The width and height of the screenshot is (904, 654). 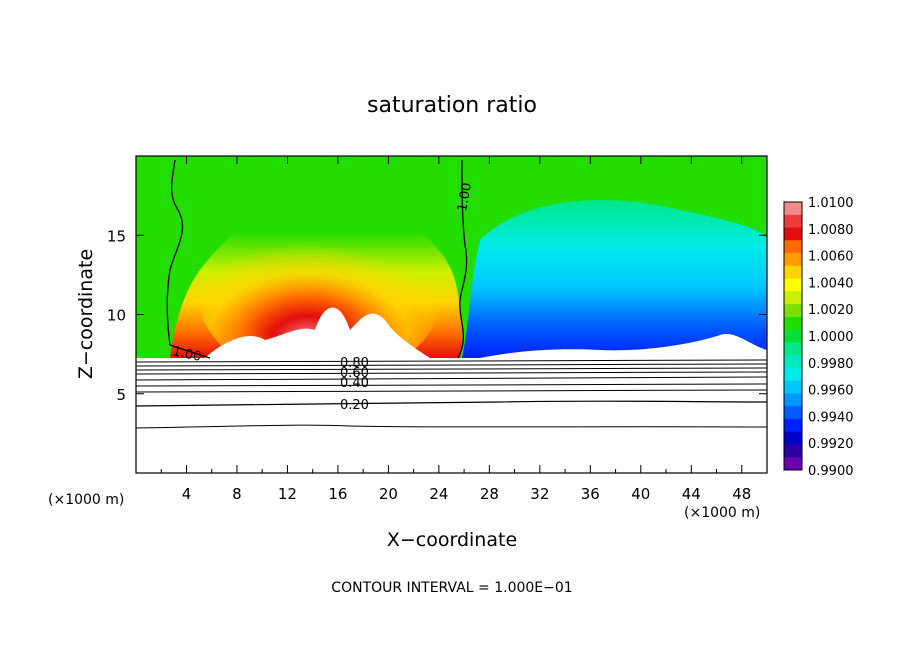 What do you see at coordinates (691, 494) in the screenshot?
I see `x-tick-label: 44` at bounding box center [691, 494].